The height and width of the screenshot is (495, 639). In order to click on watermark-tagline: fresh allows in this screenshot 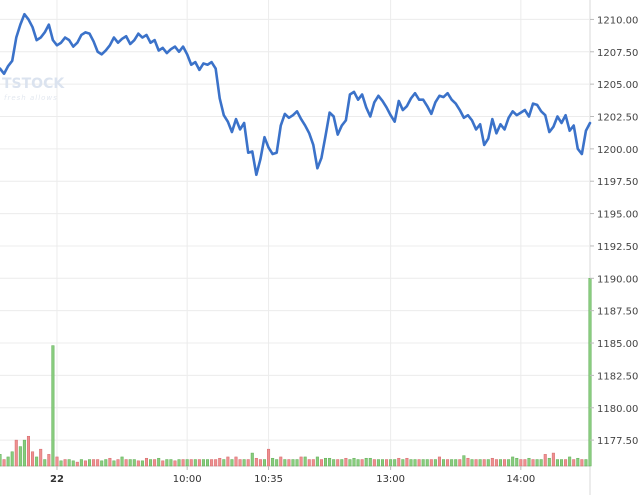, I will do `click(31, 98)`.